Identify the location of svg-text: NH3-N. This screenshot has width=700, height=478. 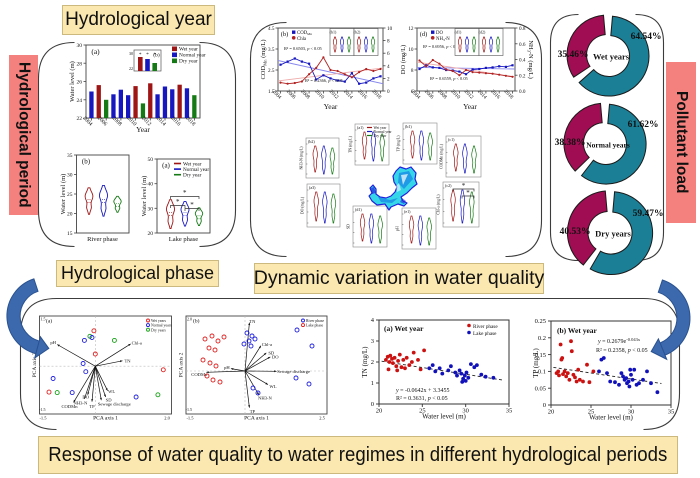
(443, 39).